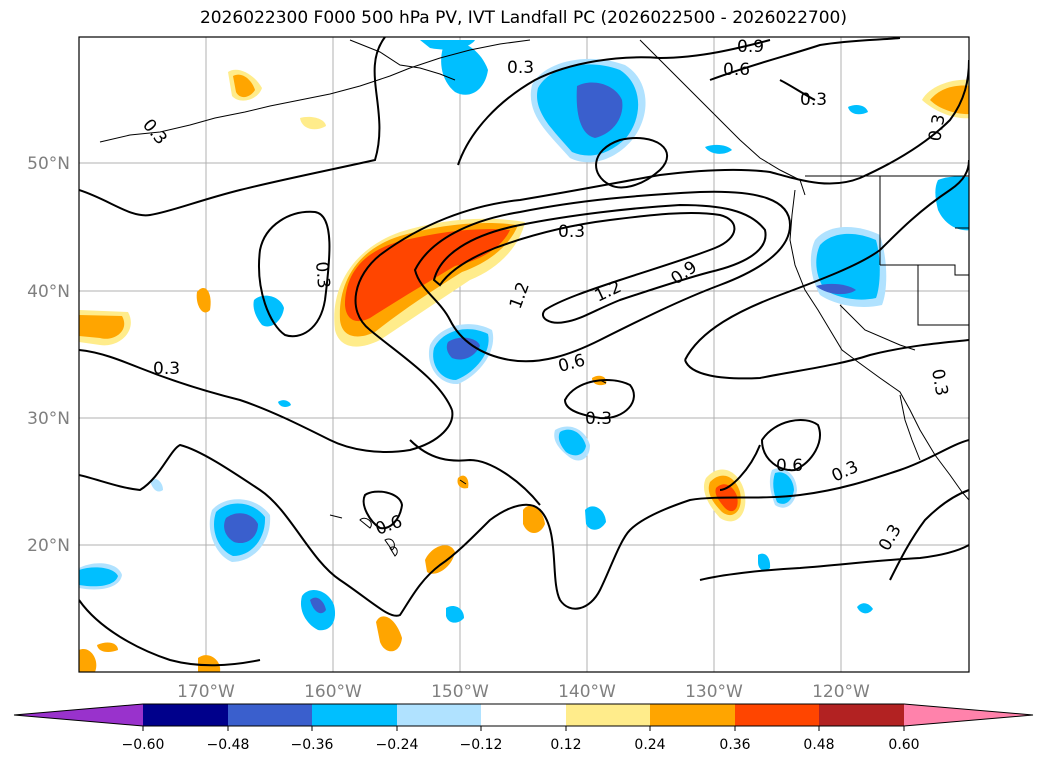 The width and height of the screenshot is (1047, 765). I want to click on colorbar-tick-label: 0.12, so click(565, 745).